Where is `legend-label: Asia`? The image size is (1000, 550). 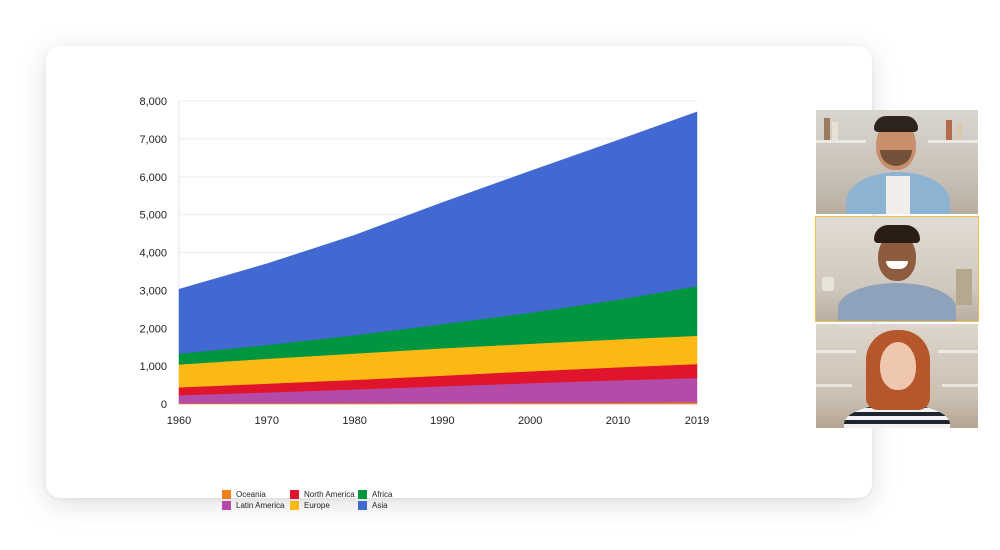
legend-label: Asia is located at coordinates (380, 505).